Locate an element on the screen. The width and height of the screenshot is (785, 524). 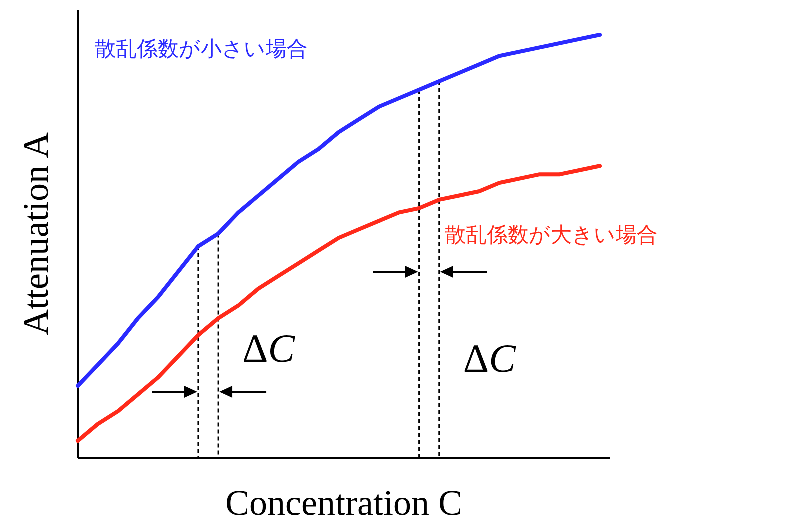
text: 散乱係数が小さい場合 is located at coordinates (201, 49).